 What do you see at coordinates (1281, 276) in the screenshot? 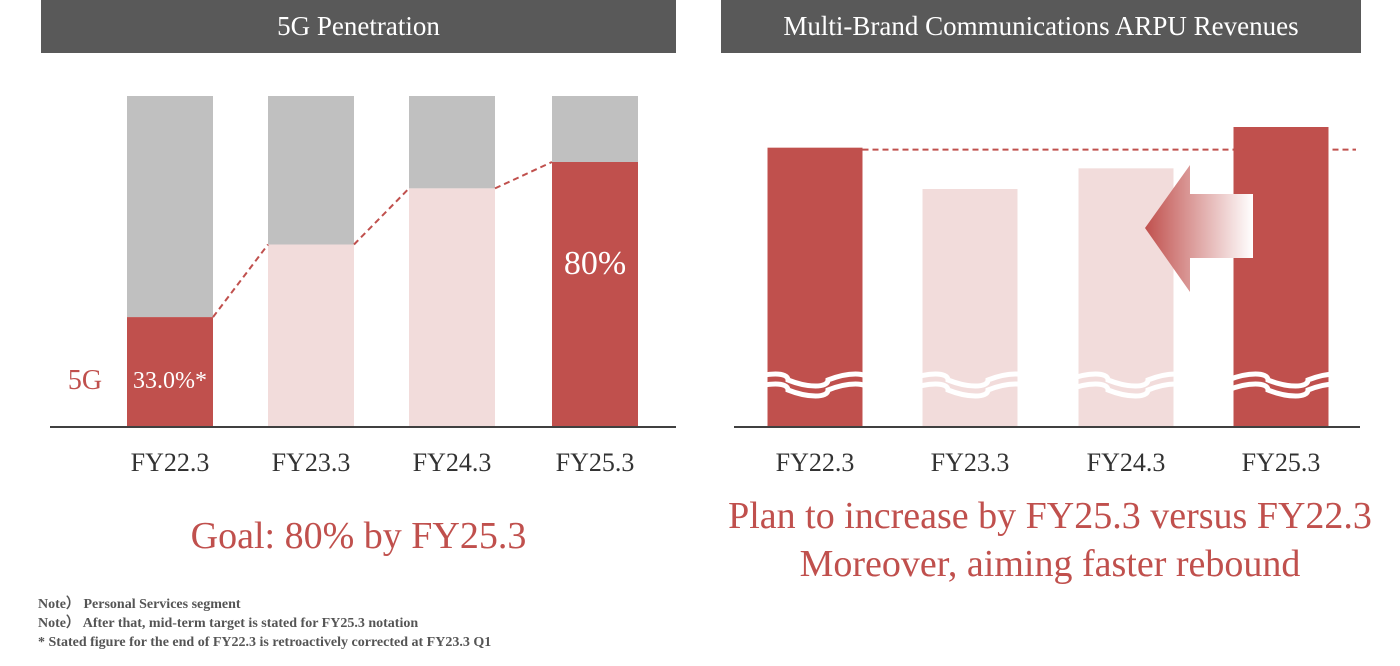
I see `arpu-bar-FY25.3` at bounding box center [1281, 276].